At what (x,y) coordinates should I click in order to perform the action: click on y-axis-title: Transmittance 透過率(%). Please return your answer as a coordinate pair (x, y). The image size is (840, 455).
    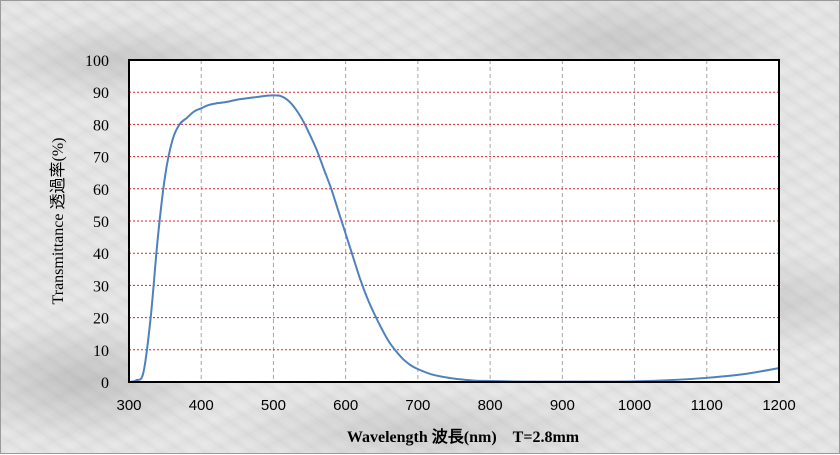
    Looking at the image, I should click on (58, 221).